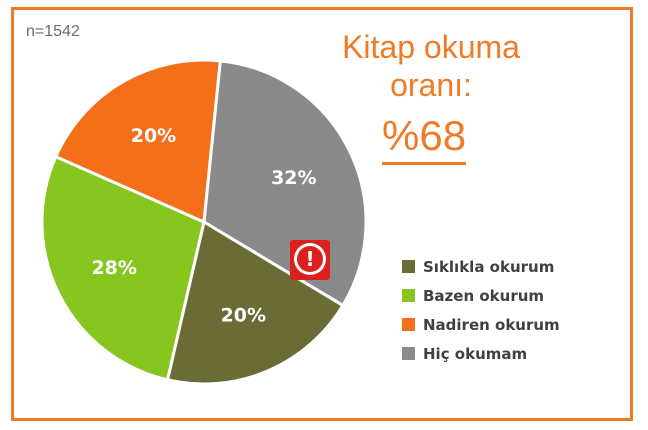 The image size is (648, 430). Describe the element at coordinates (53, 31) in the screenshot. I see `sample-size: n=1542` at that location.